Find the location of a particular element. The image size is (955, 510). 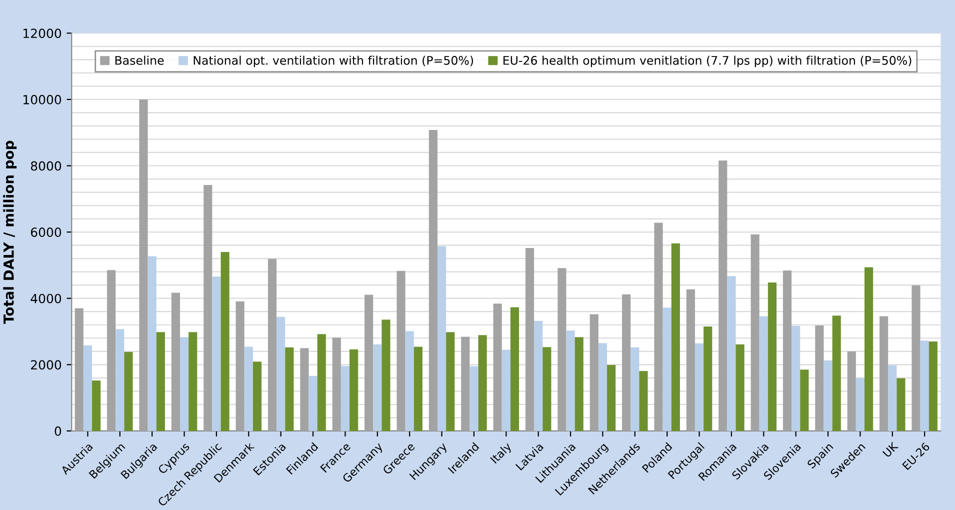

y-tick-label: 0 is located at coordinates (58, 431).